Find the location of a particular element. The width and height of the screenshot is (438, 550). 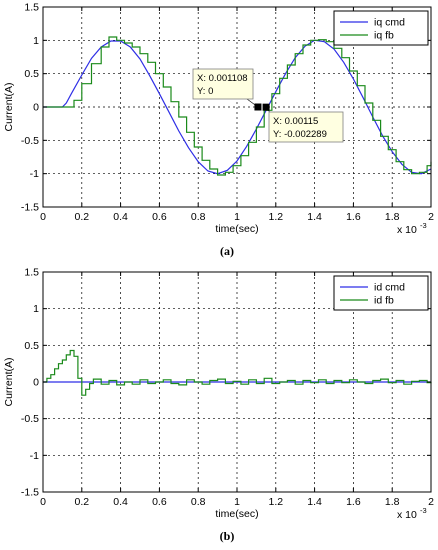

legend-entry: iq cmd is located at coordinates (389, 23).